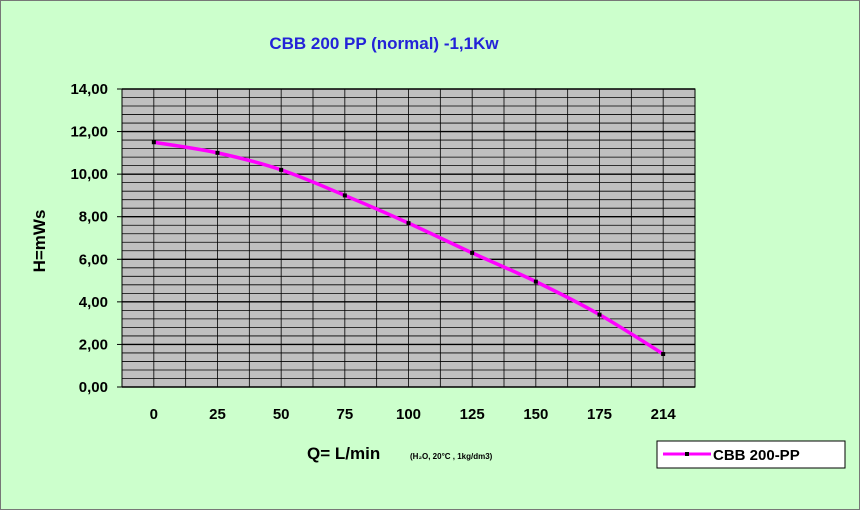 The image size is (860, 511). I want to click on x-tick-label: 175, so click(599, 414).